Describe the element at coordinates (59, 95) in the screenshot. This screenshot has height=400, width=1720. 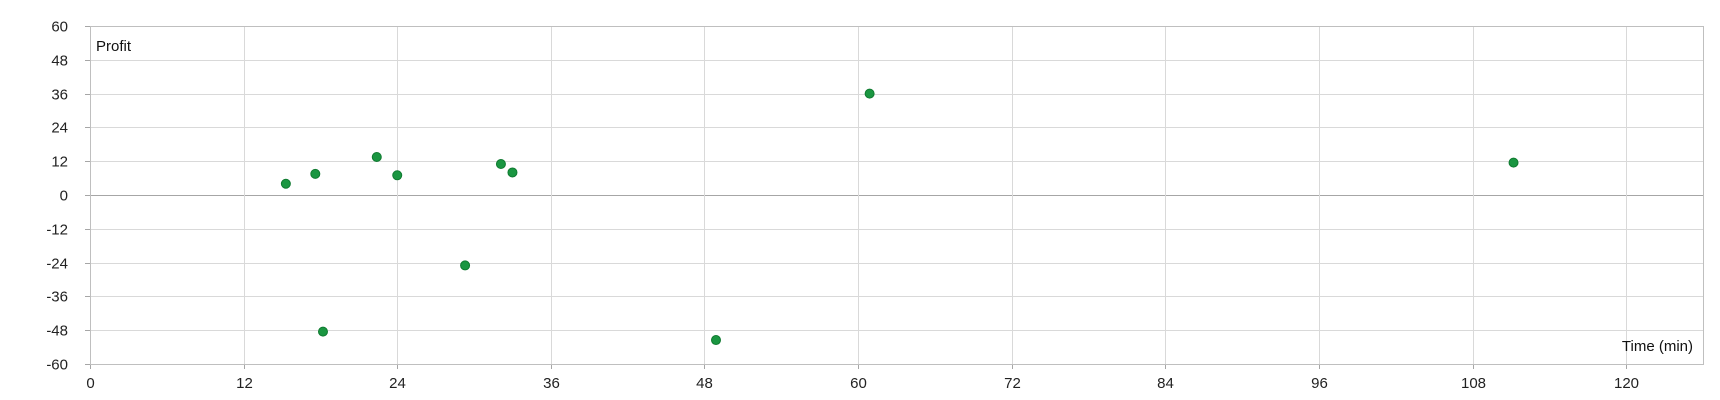
I see `y-tick-label: 36` at that location.